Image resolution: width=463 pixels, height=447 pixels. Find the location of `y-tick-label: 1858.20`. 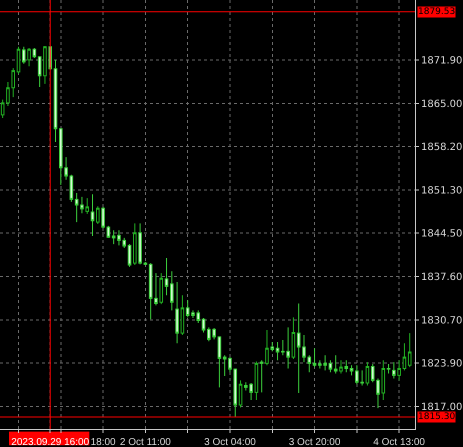

y-tick-label: 1858.20 is located at coordinates (441, 147).